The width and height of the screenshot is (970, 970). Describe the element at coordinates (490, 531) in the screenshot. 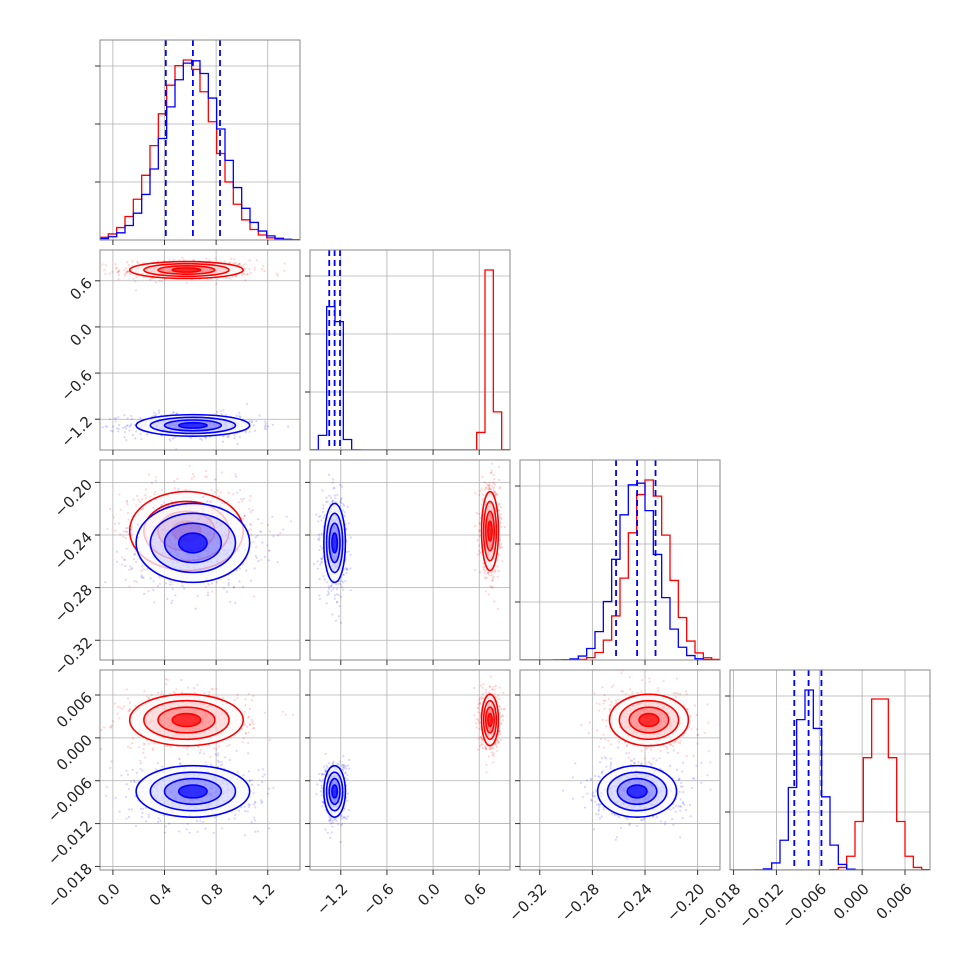

I see `contour-line` at that location.